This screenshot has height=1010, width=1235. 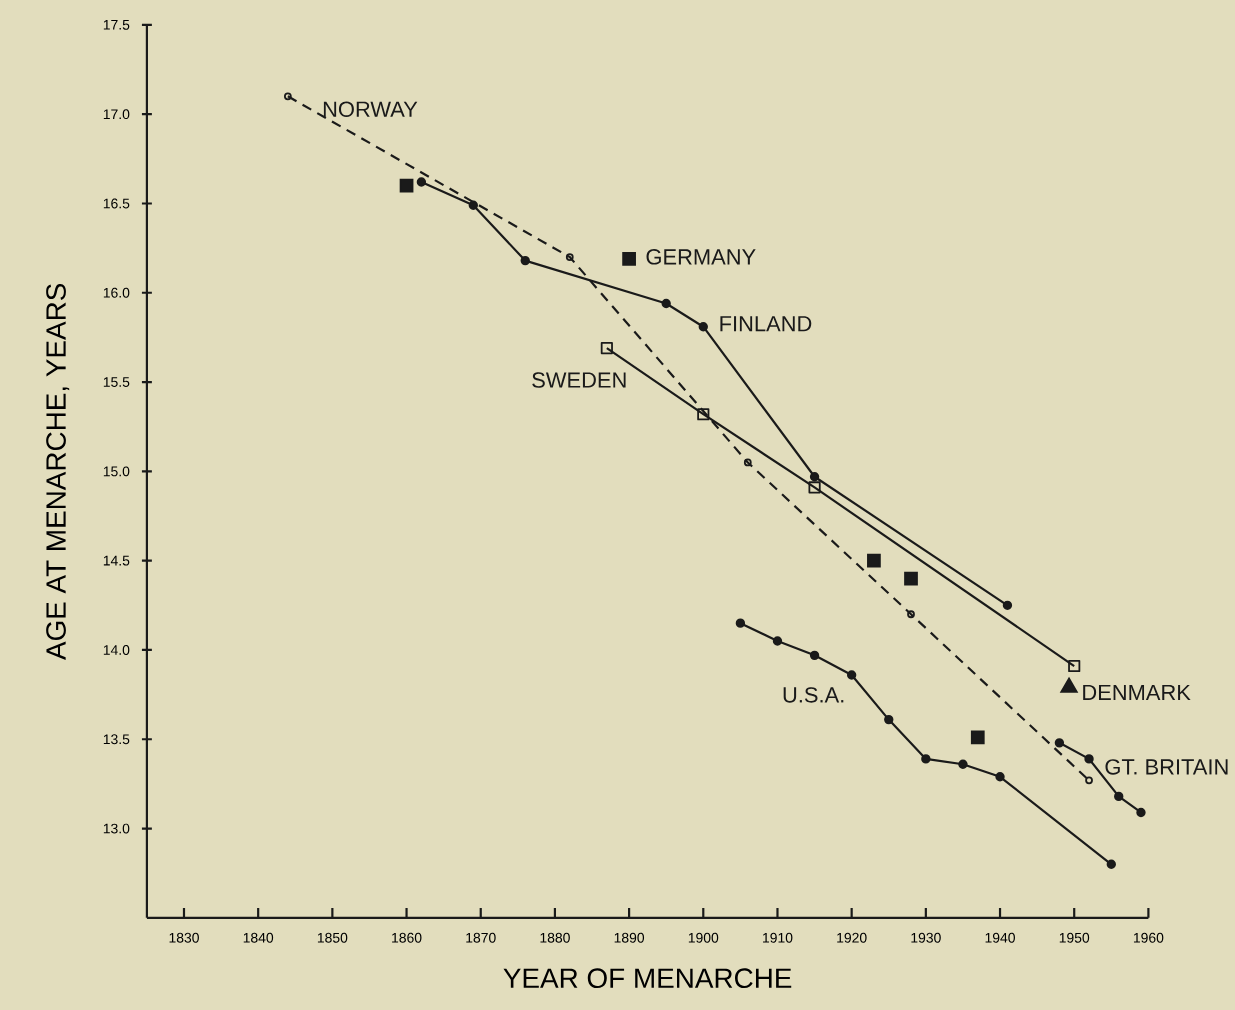 What do you see at coordinates (579, 380) in the screenshot?
I see `series-label: SWEDEN` at bounding box center [579, 380].